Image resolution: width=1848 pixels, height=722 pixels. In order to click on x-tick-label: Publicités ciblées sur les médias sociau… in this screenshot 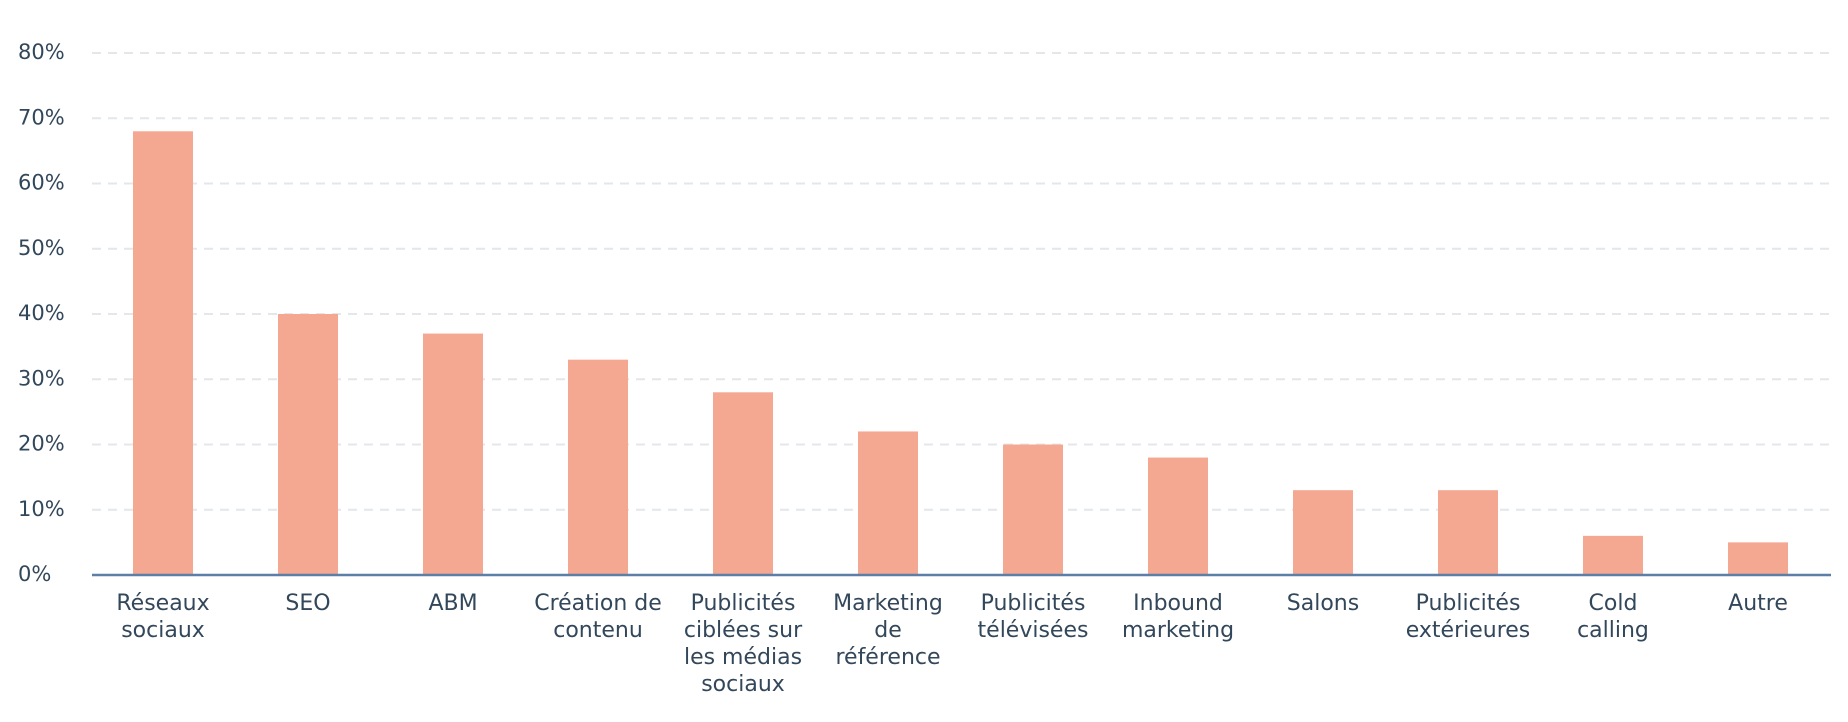, I will do `click(743, 644)`.